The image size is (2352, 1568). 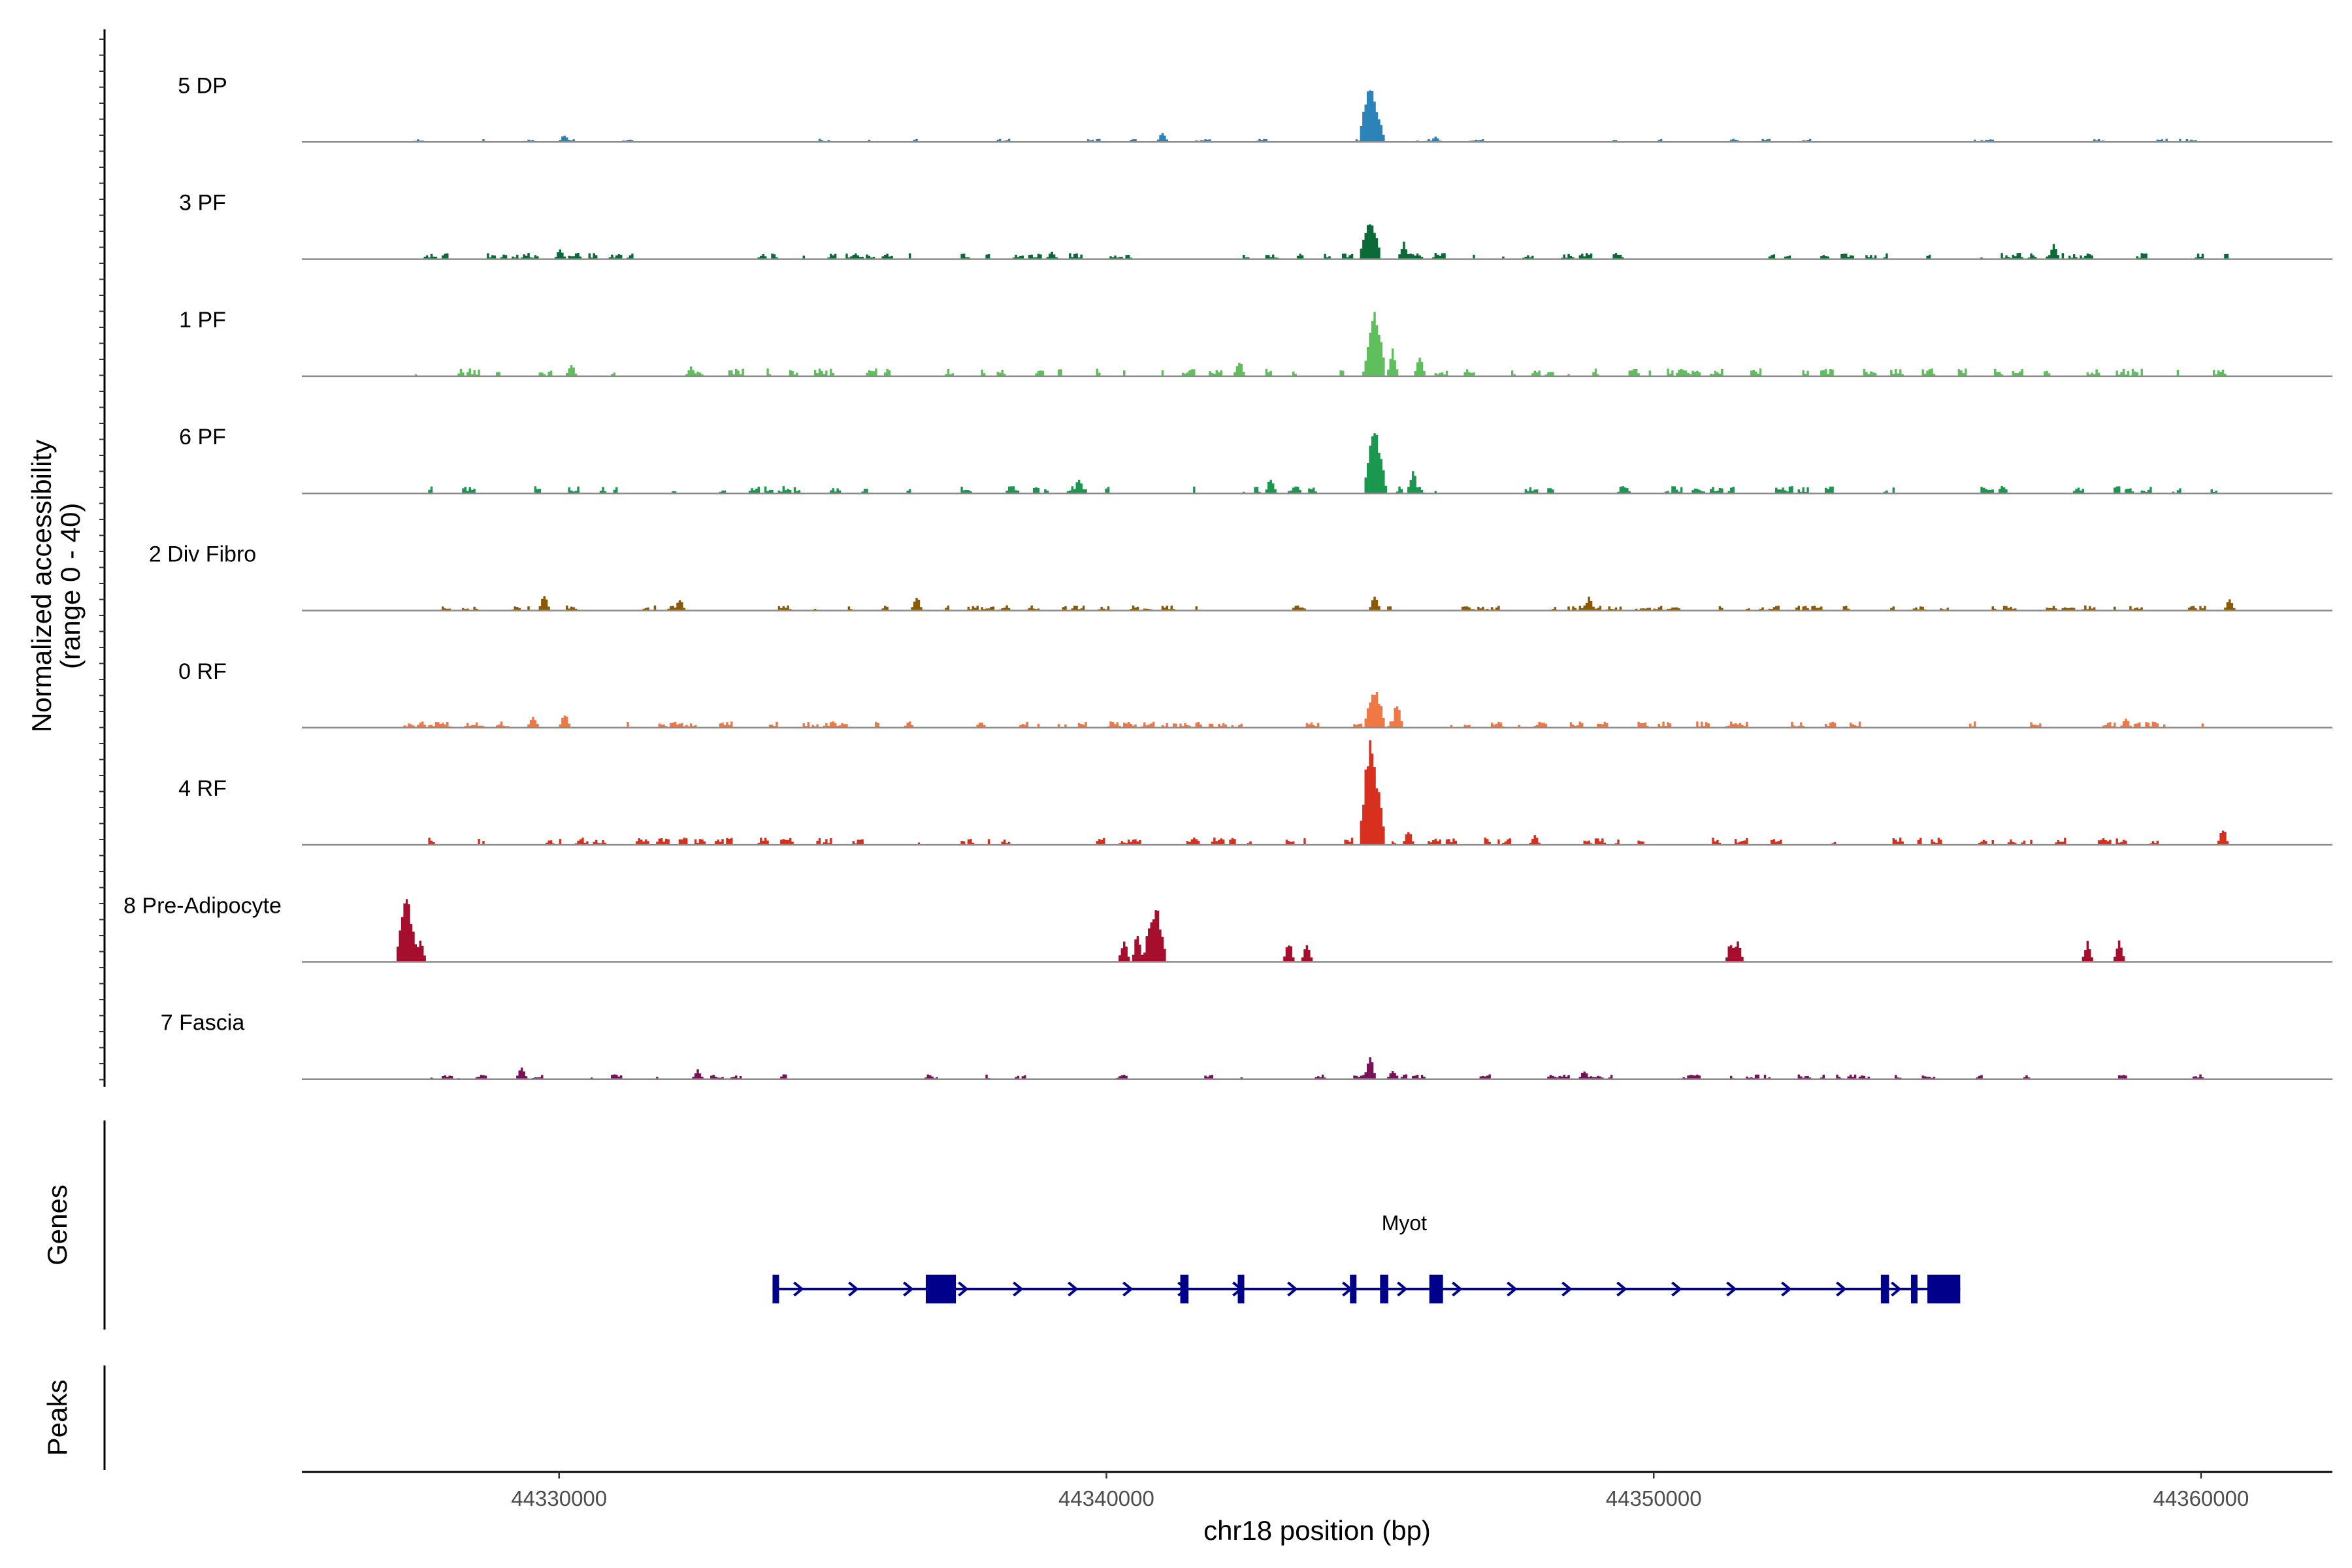 I want to click on track-0: 5 DP, so click(x=1255, y=108).